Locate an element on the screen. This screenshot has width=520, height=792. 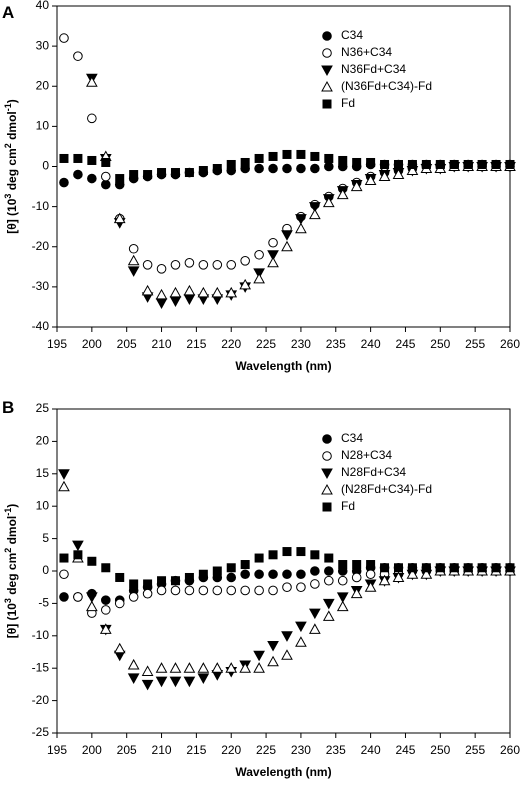
x-tick-label: 250 is located at coordinates (440, 750).